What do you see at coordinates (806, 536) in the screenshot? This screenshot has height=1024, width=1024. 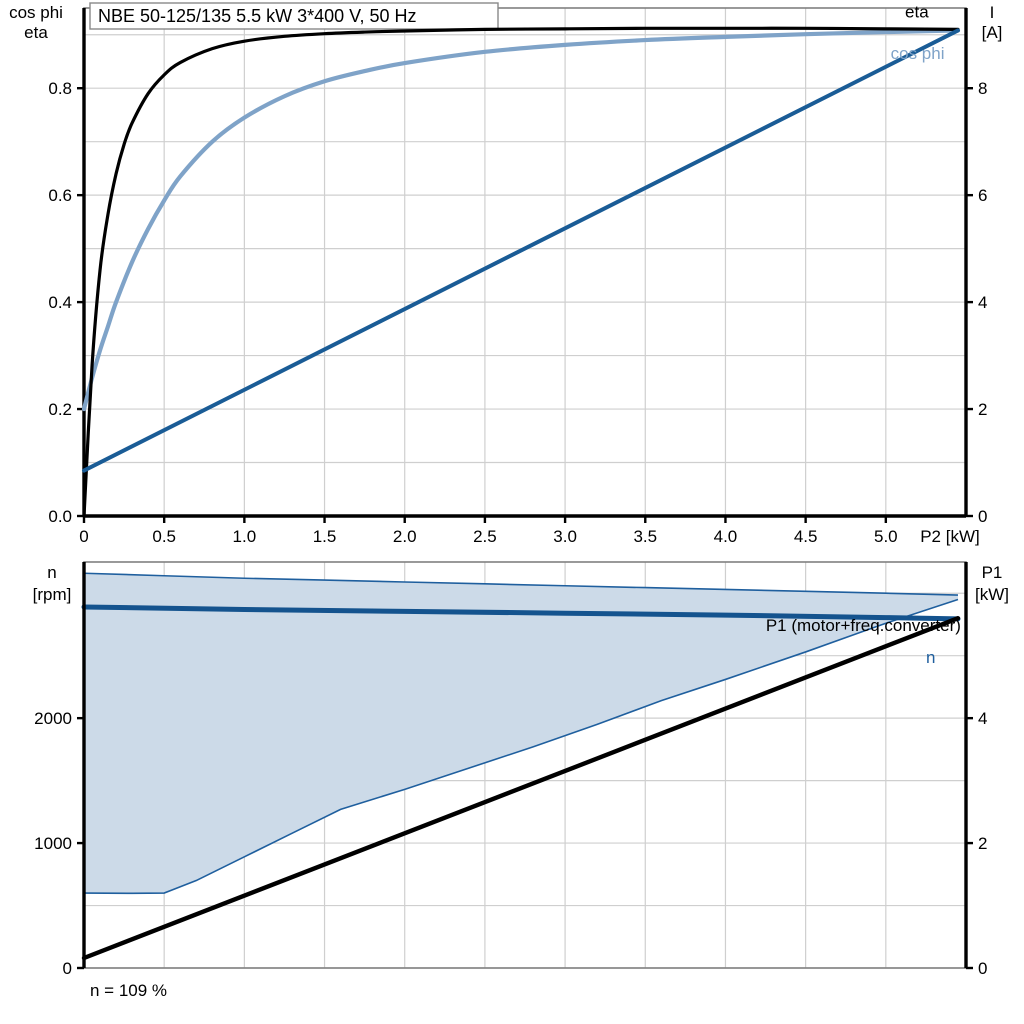 I see `top-x-tick-label: 4.5` at bounding box center [806, 536].